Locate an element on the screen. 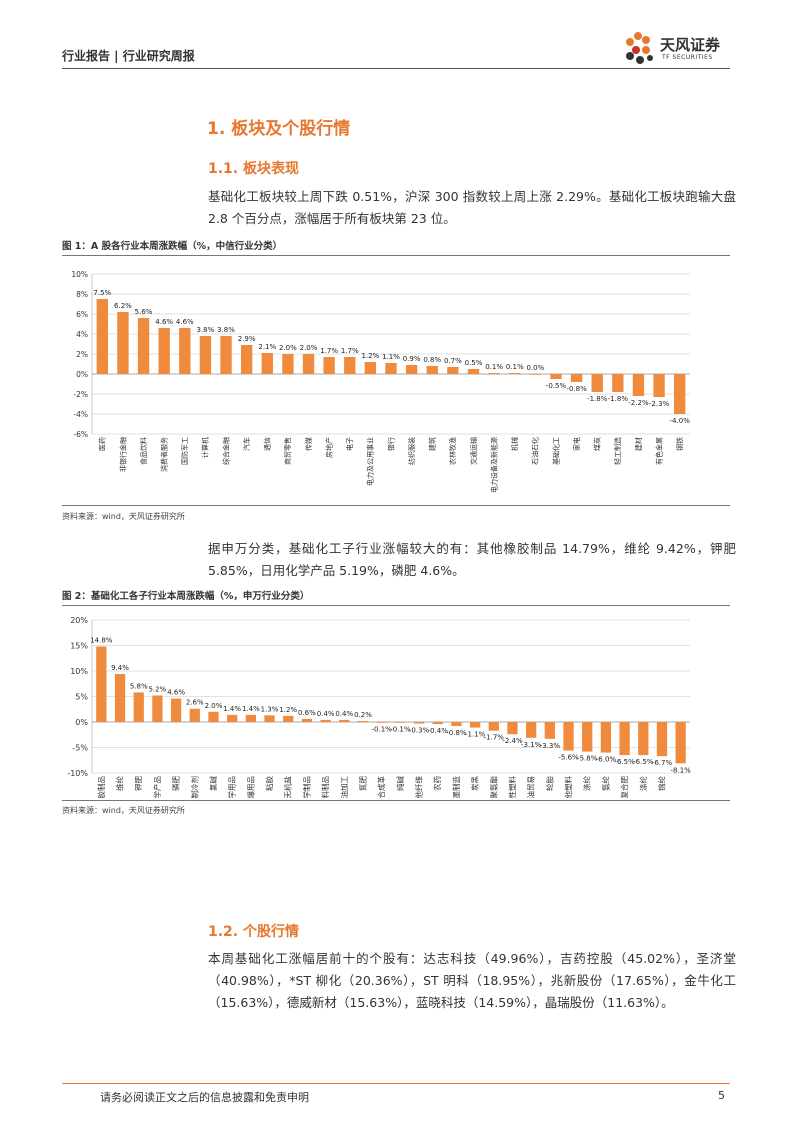 This screenshot has height=1122, width=793. section-1-1-title: 1.1. 板块表现 is located at coordinates (253, 169).